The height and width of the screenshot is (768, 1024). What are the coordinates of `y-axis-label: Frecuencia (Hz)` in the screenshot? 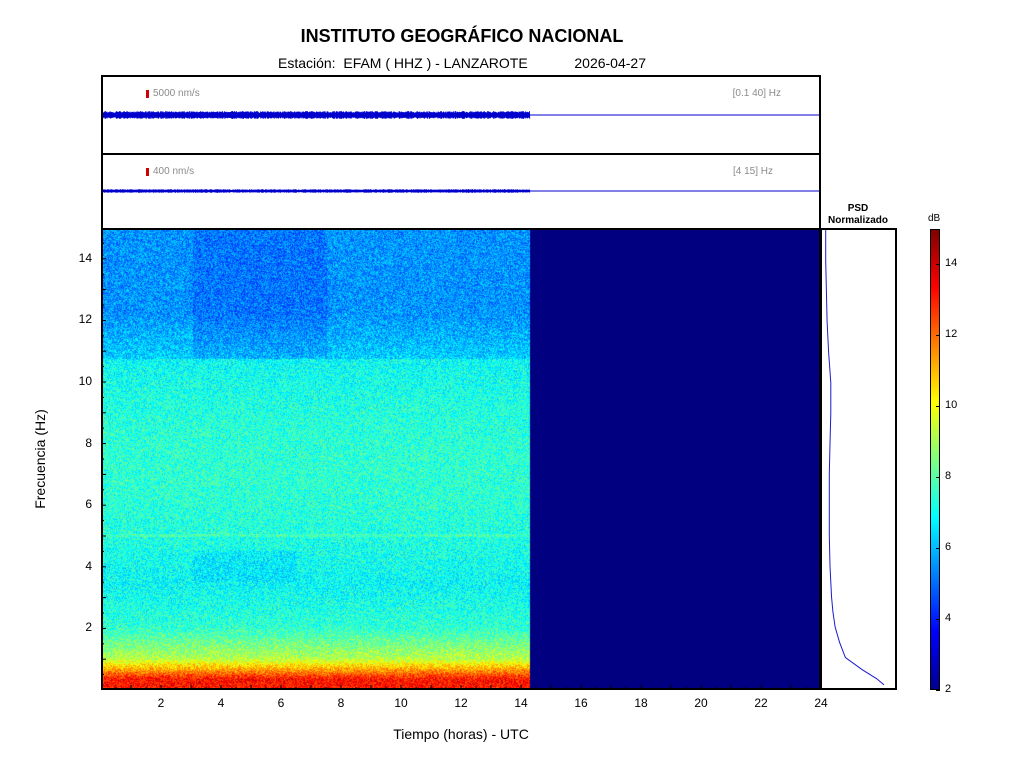 It's located at (40, 459).